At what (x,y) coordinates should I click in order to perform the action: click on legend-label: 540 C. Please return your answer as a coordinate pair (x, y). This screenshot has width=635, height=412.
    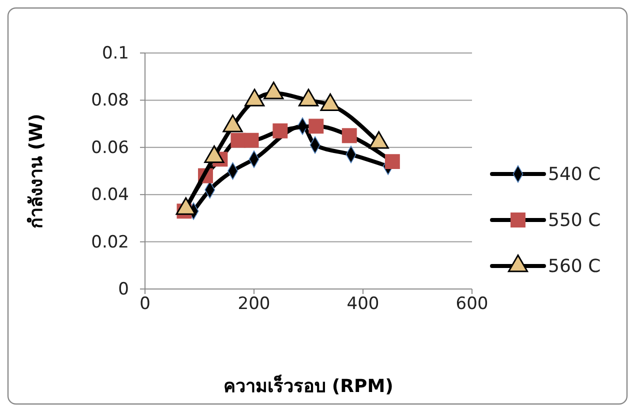
    Looking at the image, I should click on (574, 174).